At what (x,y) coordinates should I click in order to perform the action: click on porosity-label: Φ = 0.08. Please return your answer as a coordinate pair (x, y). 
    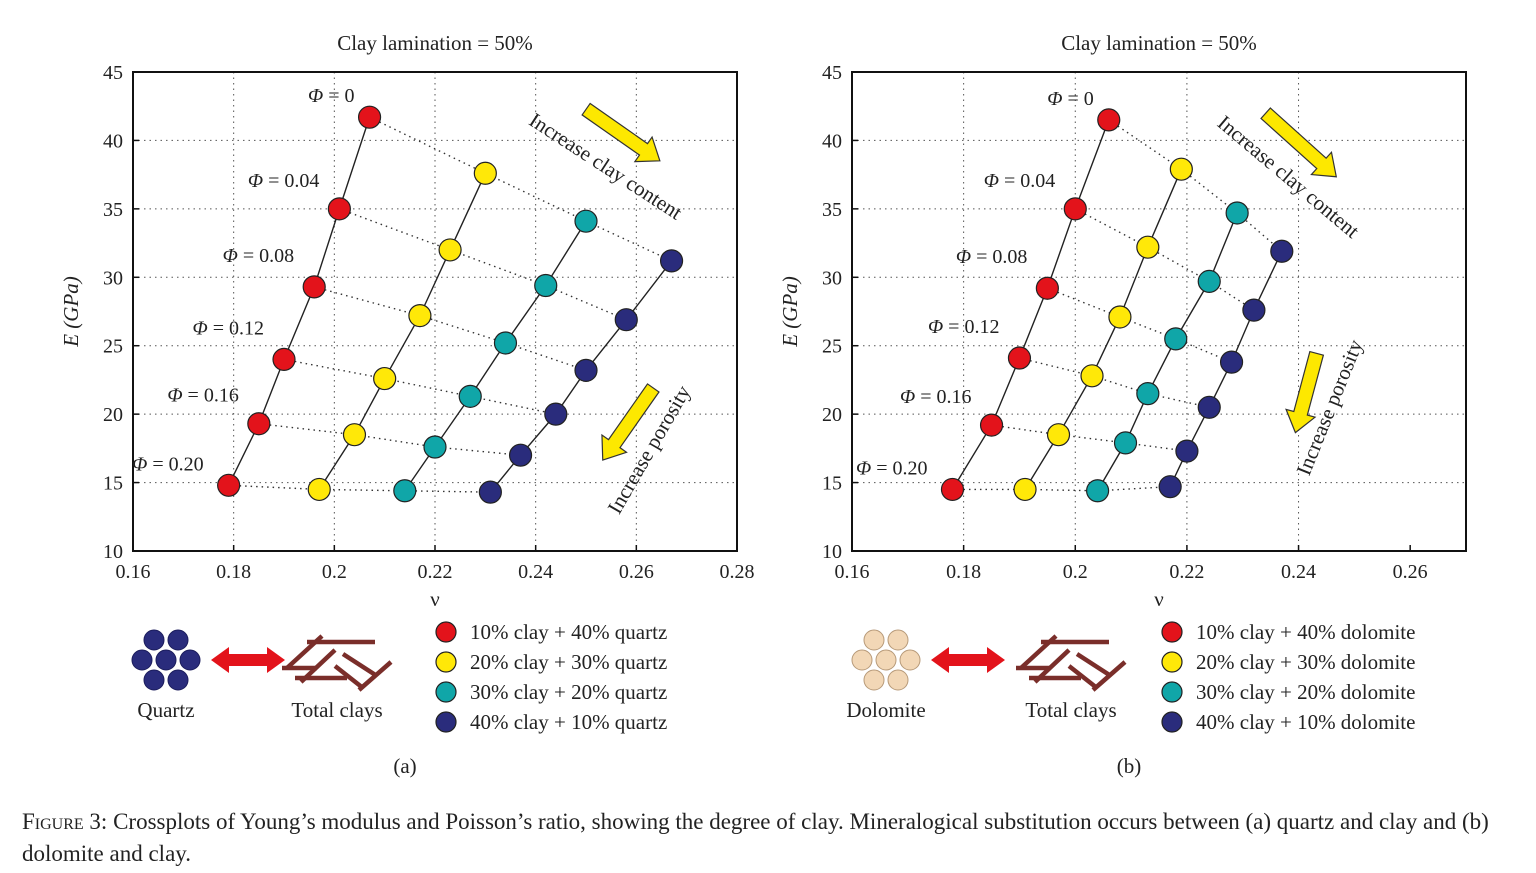
    Looking at the image, I should click on (992, 257).